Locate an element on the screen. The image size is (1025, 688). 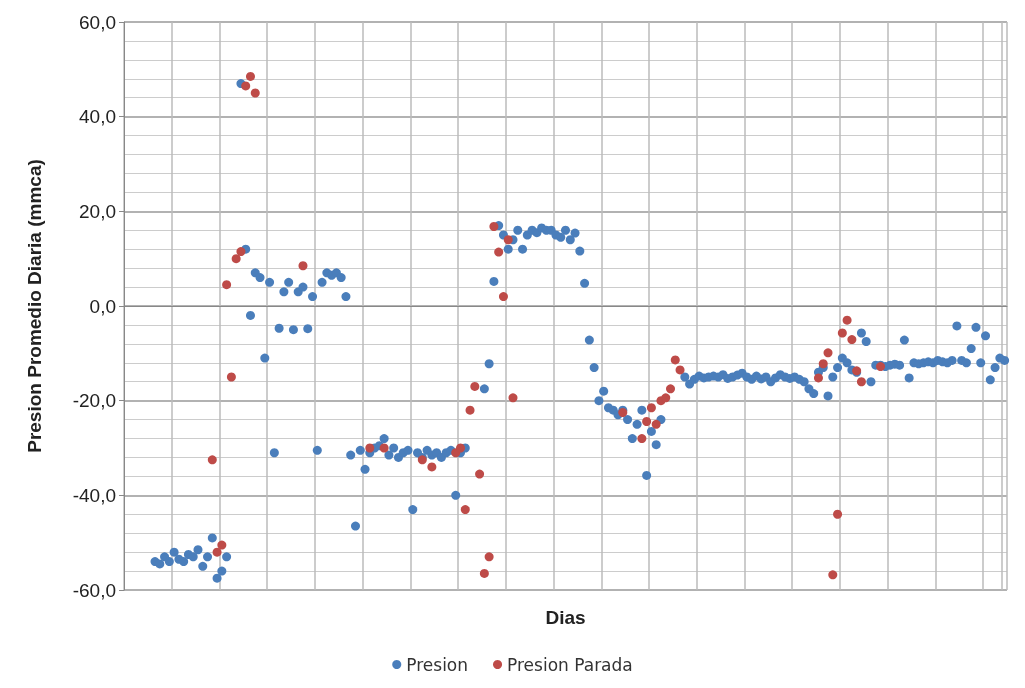
y-tick-label: -20,0 is located at coordinates (94, 401).